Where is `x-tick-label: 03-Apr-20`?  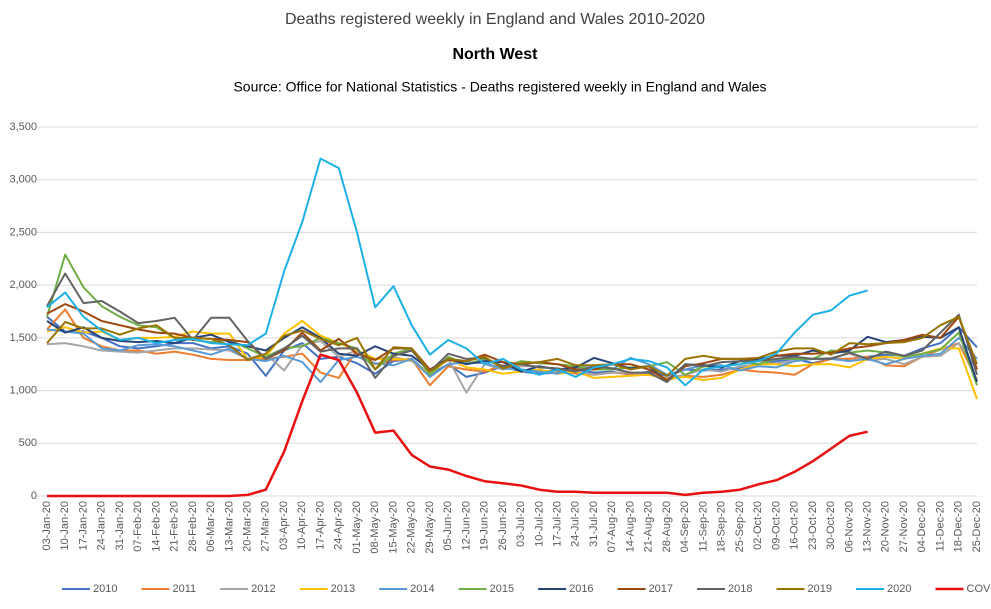 x-tick-label: 03-Apr-20 is located at coordinates (284, 525).